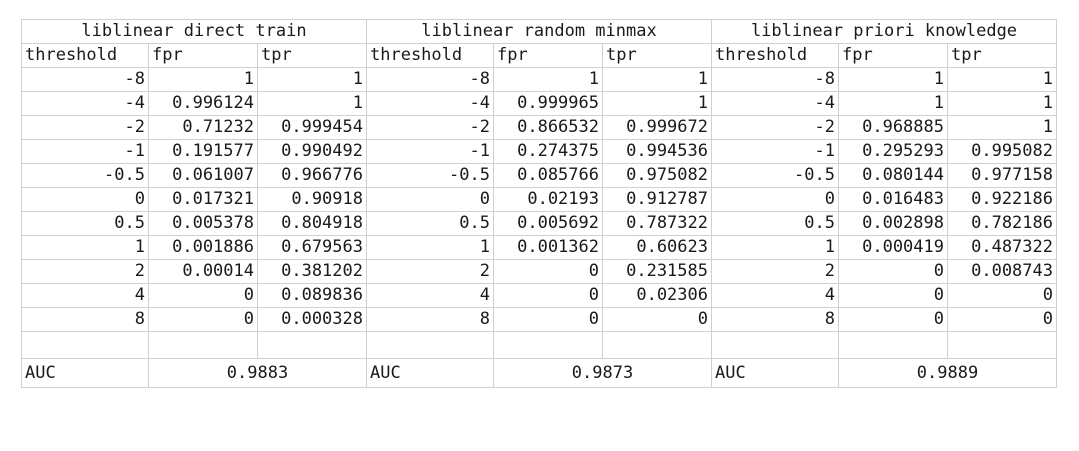 This screenshot has width=1079, height=451. Describe the element at coordinates (203, 271) in the screenshot. I see `table-cell: 0.00014` at that location.